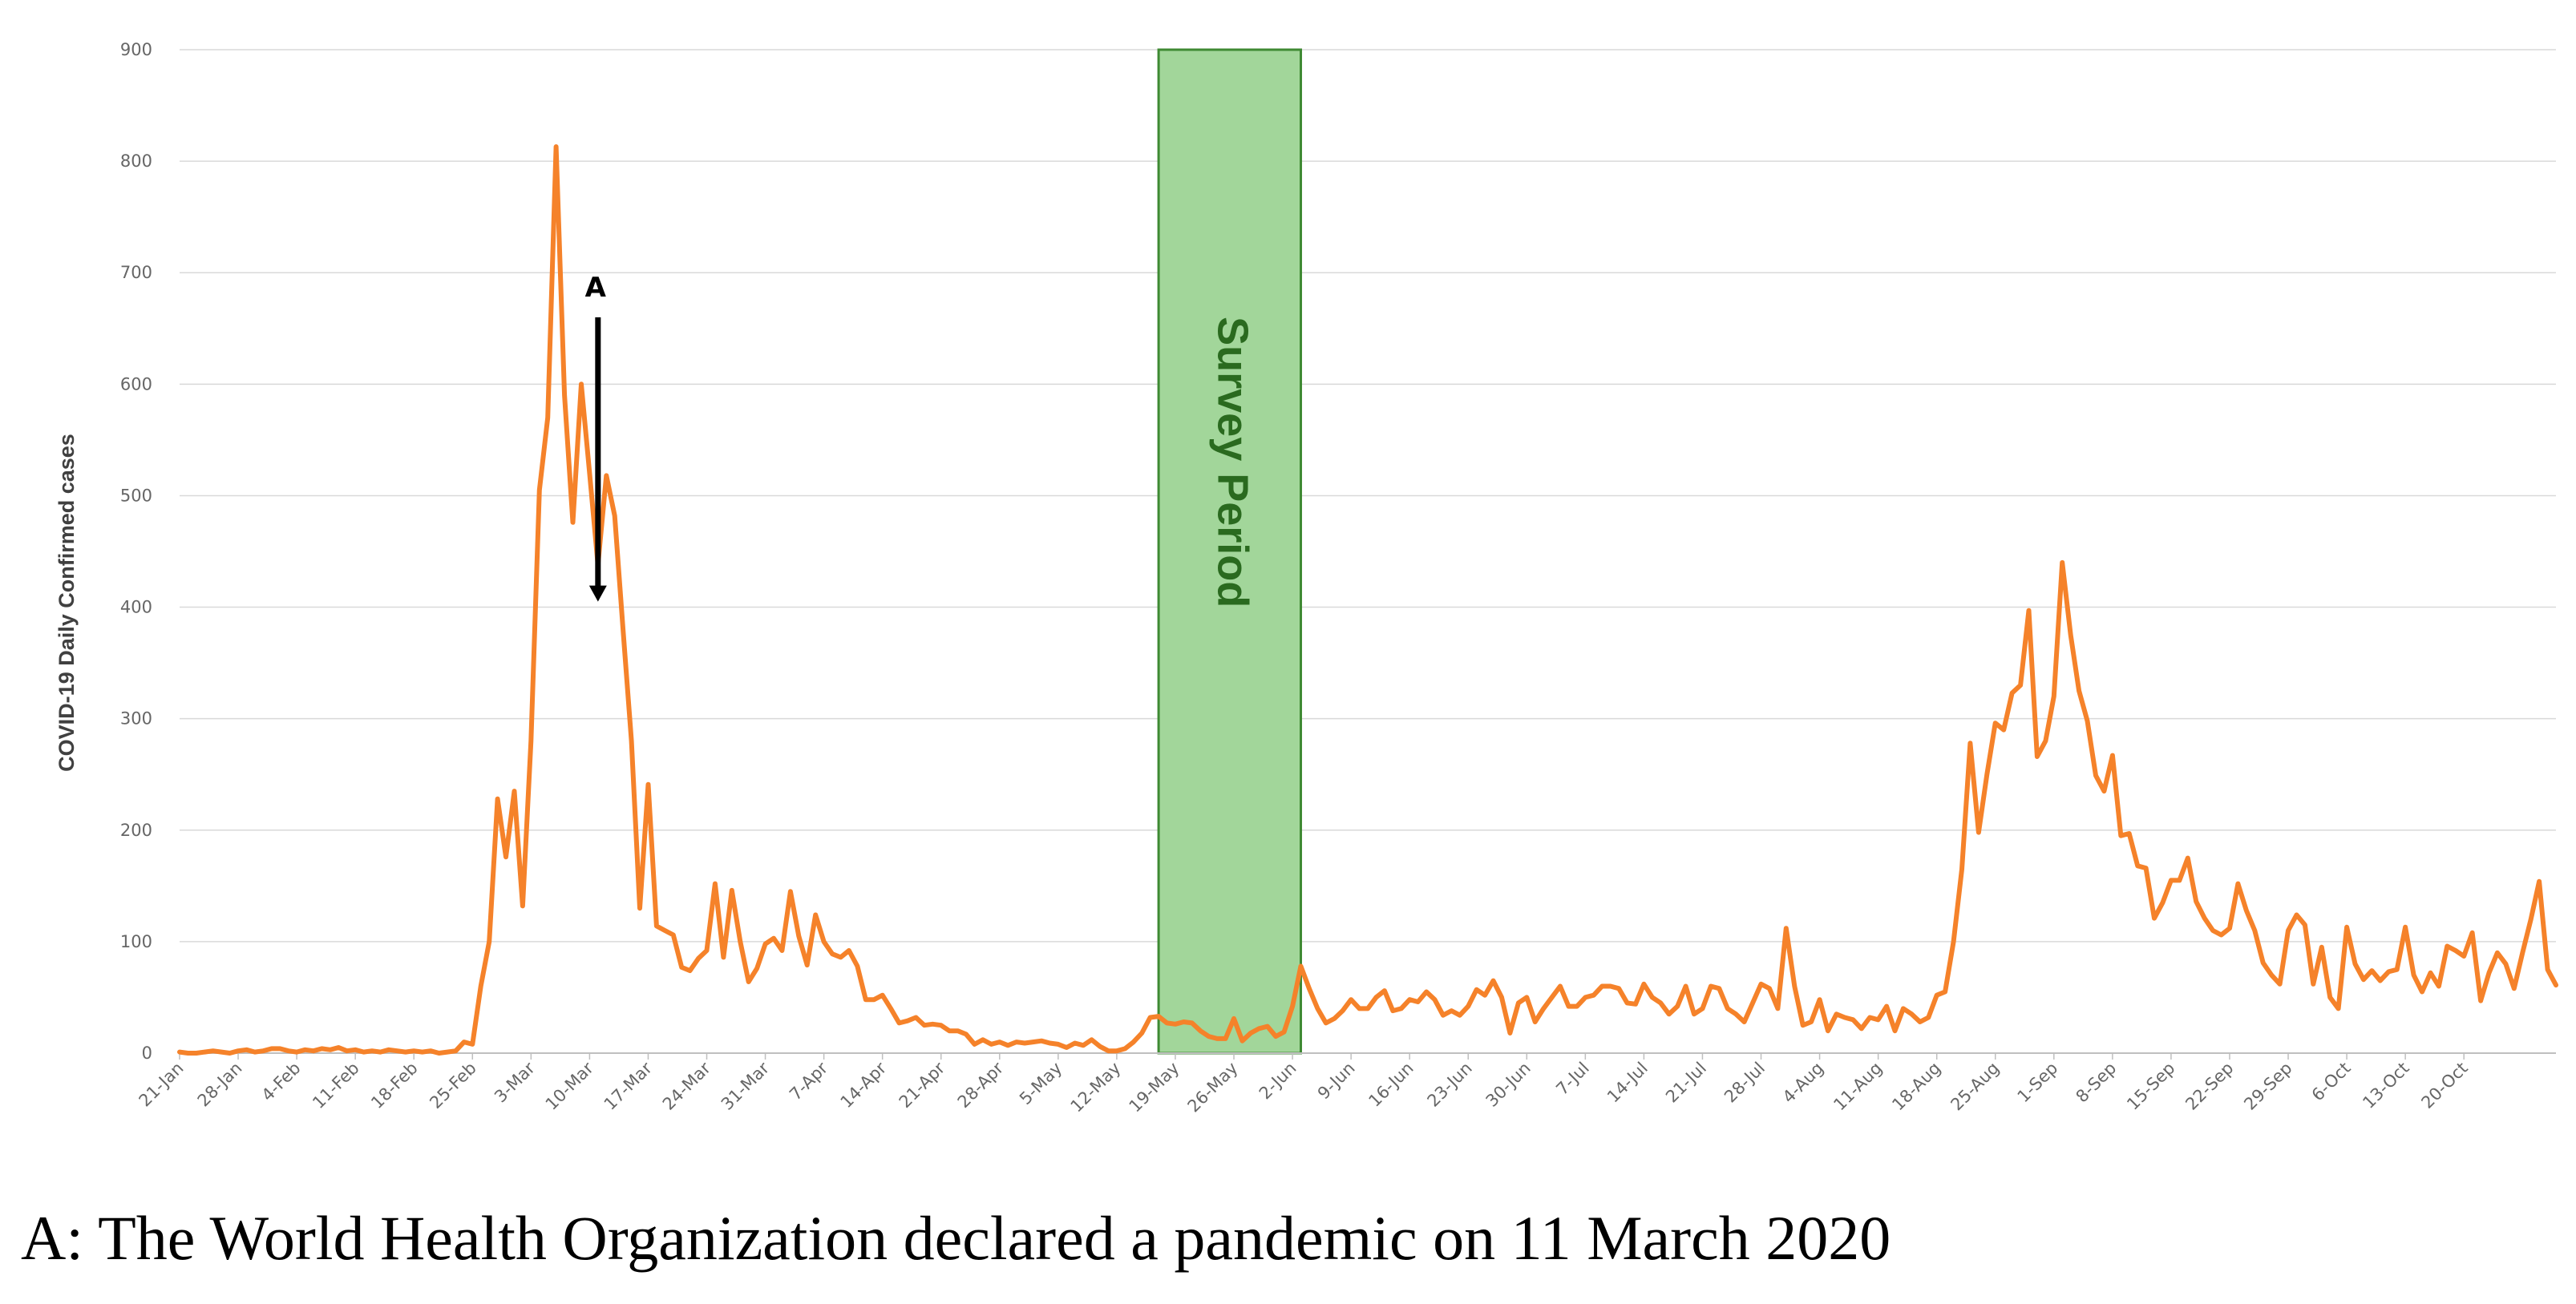 The height and width of the screenshot is (1304, 2576). I want to click on x-tick-label: 21-Jul, so click(1686, 1083).